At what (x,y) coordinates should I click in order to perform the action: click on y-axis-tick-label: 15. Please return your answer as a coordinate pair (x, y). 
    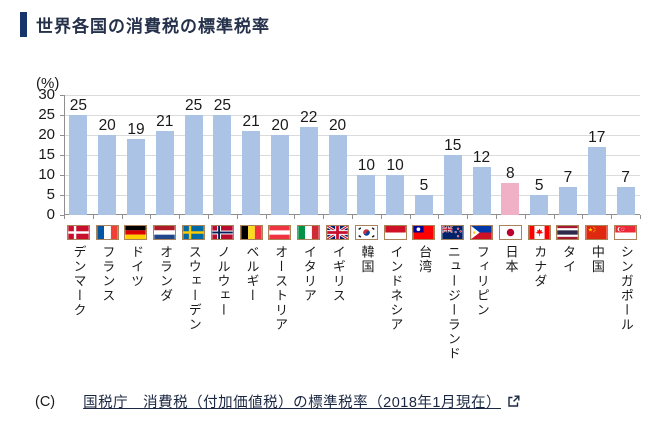
    Looking at the image, I should click on (46, 154).